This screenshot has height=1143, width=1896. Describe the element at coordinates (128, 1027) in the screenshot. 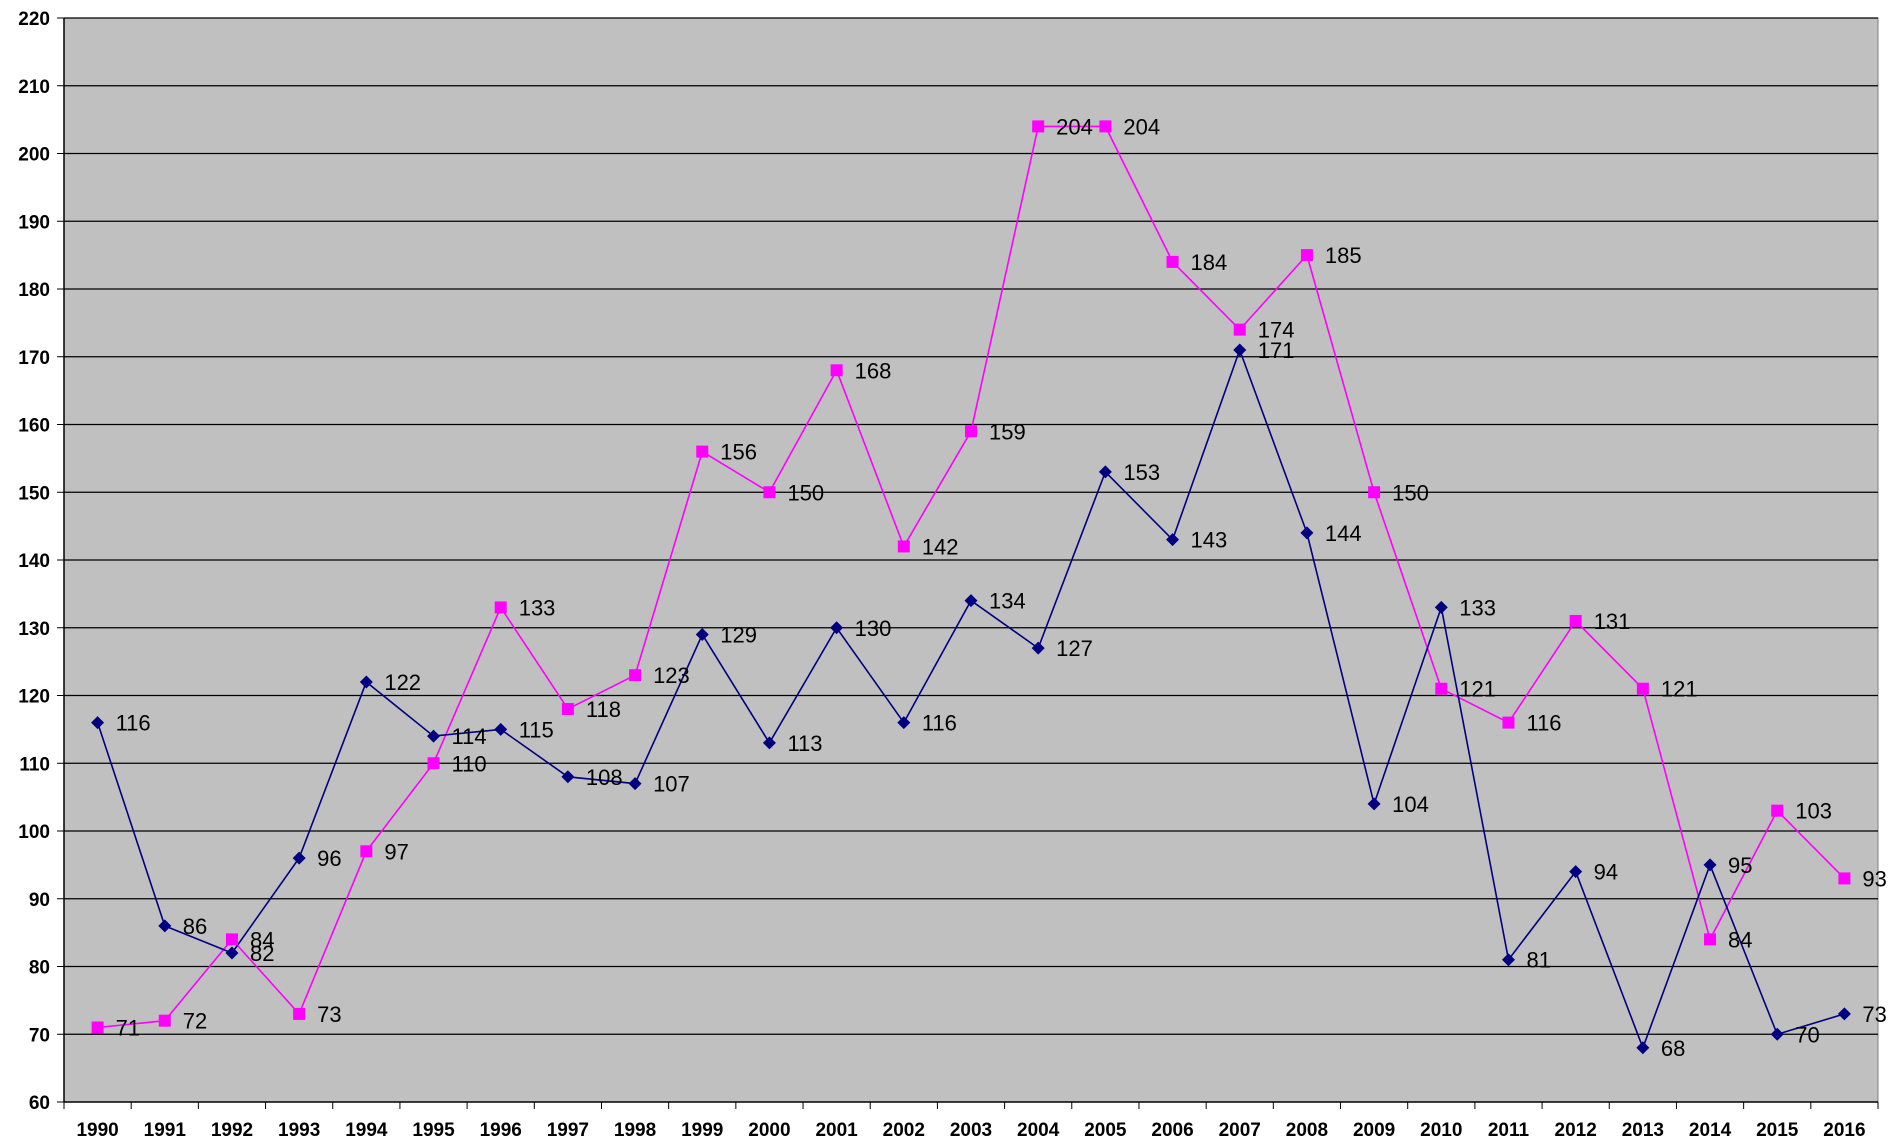

I see `series-1-data-label: 71` at that location.